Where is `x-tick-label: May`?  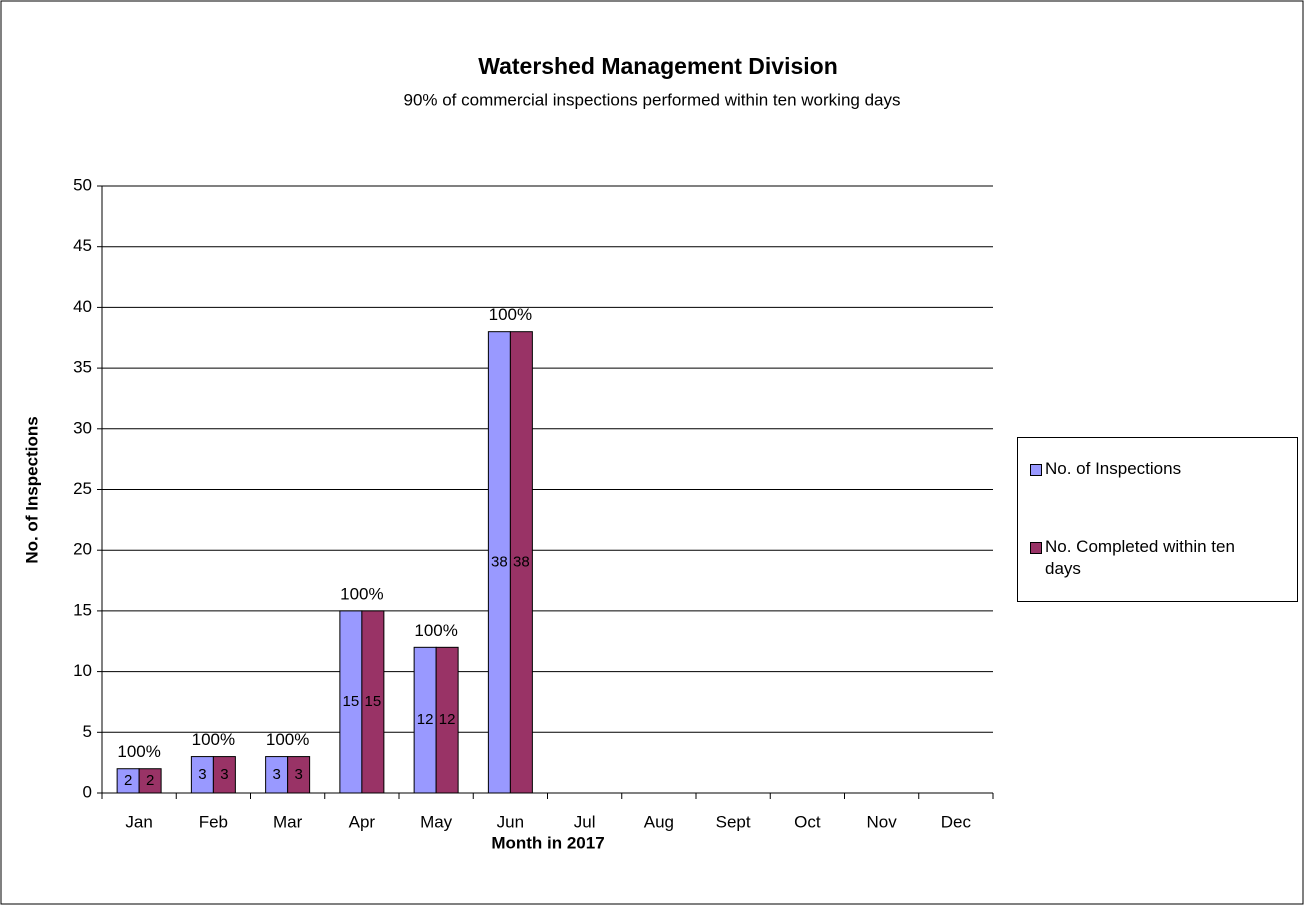 x-tick-label: May is located at coordinates (436, 821).